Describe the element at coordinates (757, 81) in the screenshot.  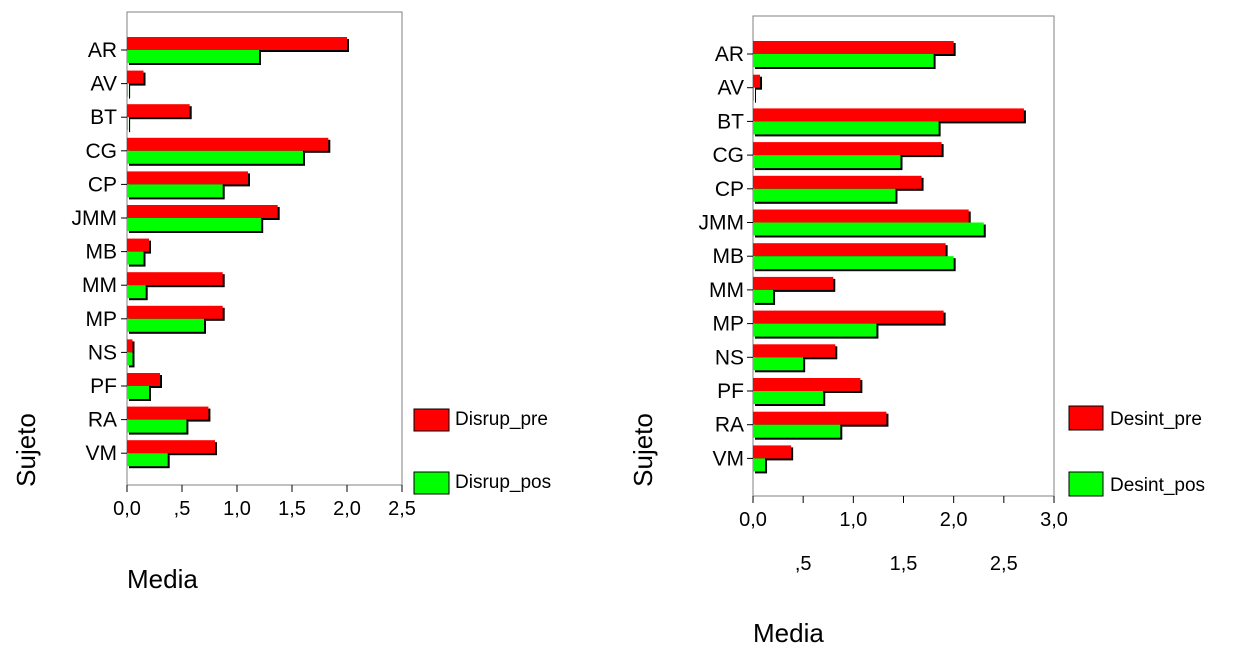
I see `bar-desint-pre-av` at that location.